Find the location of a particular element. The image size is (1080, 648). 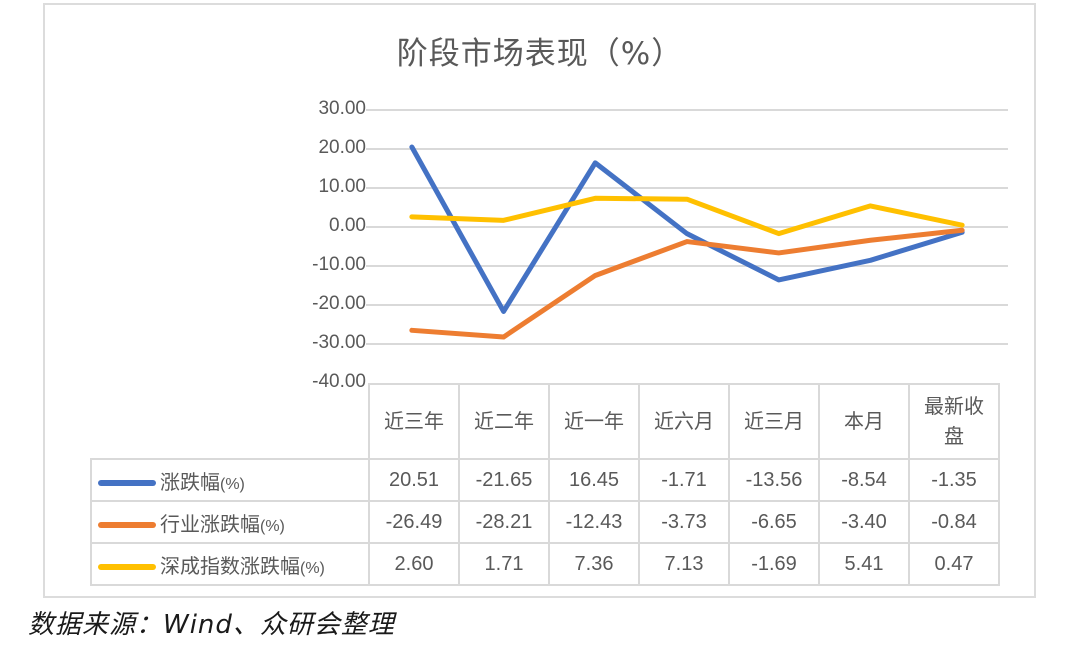

table-cell: 0.47 is located at coordinates (954, 564).